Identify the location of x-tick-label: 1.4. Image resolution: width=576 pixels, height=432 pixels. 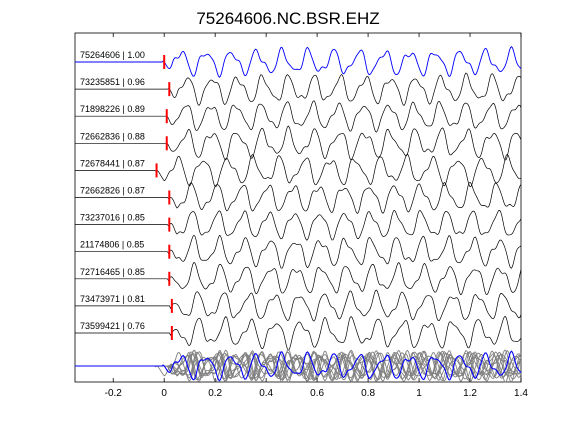
(521, 393).